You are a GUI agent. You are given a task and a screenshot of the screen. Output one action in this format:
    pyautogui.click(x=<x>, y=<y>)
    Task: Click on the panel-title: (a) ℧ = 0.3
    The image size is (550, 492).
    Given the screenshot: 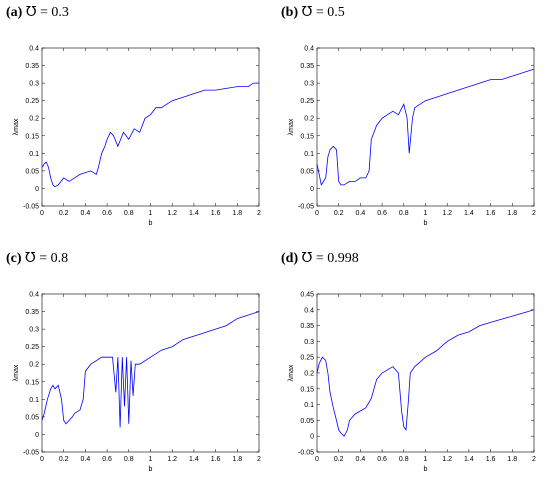 What is the action you would take?
    pyautogui.click(x=37, y=12)
    